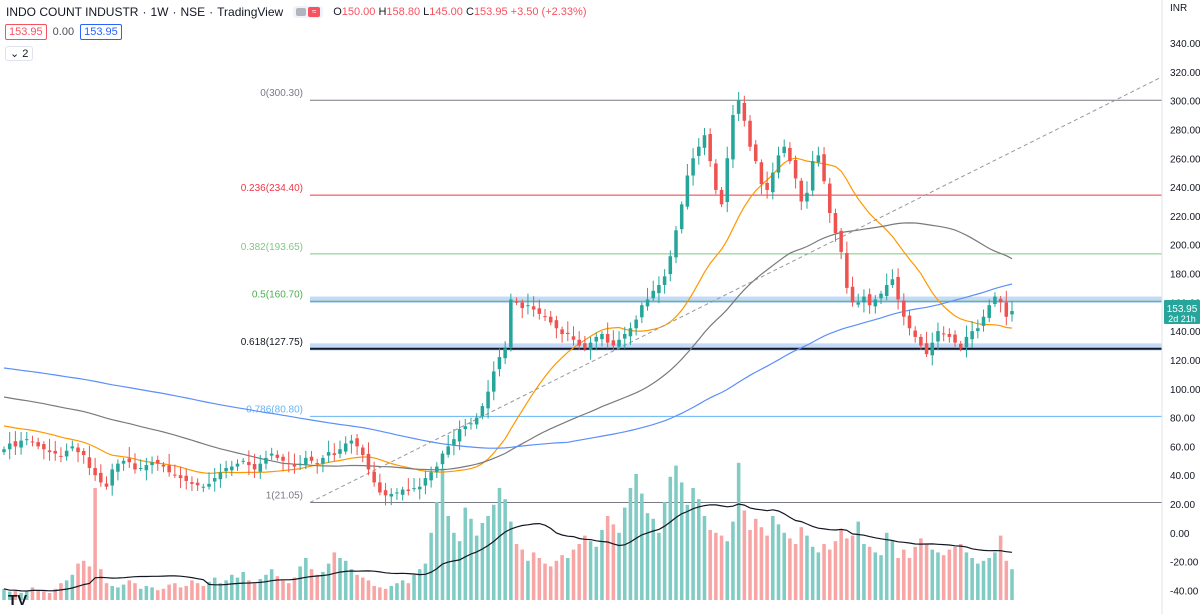 This screenshot has height=614, width=1200. What do you see at coordinates (1182, 419) in the screenshot?
I see `axis-tick-label: 80.00` at bounding box center [1182, 419].